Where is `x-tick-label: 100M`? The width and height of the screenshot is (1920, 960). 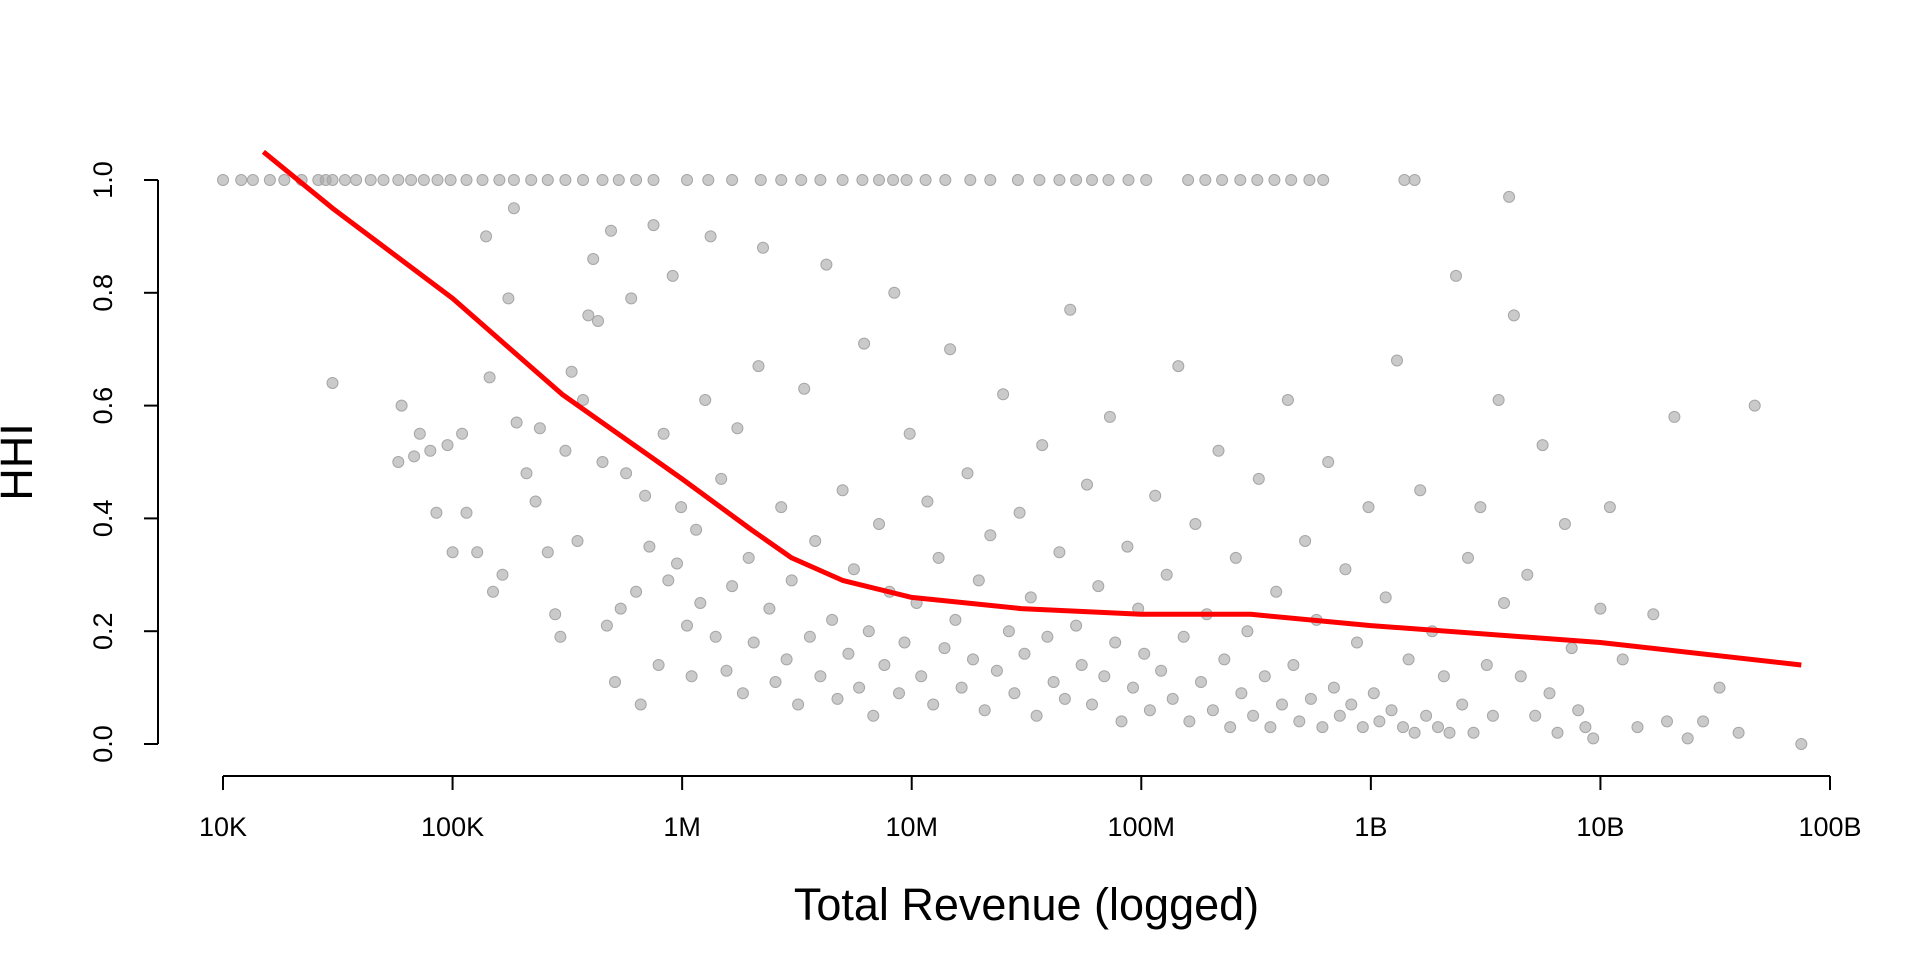 x-tick-label: 100M is located at coordinates (1142, 827).